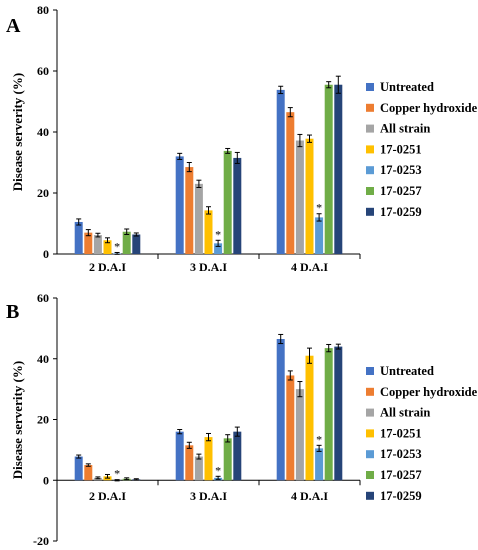 The width and height of the screenshot is (478, 550). What do you see at coordinates (13, 26) in the screenshot?
I see `panel-label: A` at bounding box center [13, 26].